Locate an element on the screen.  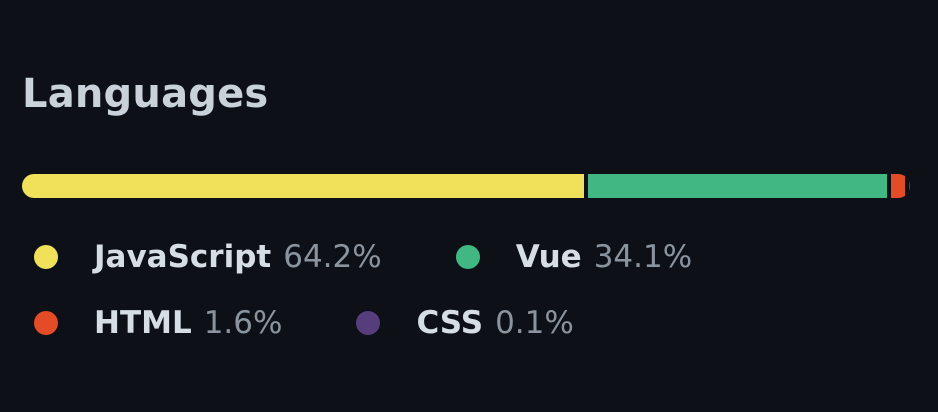
language-bar-segment-css is located at coordinates (907, 186).